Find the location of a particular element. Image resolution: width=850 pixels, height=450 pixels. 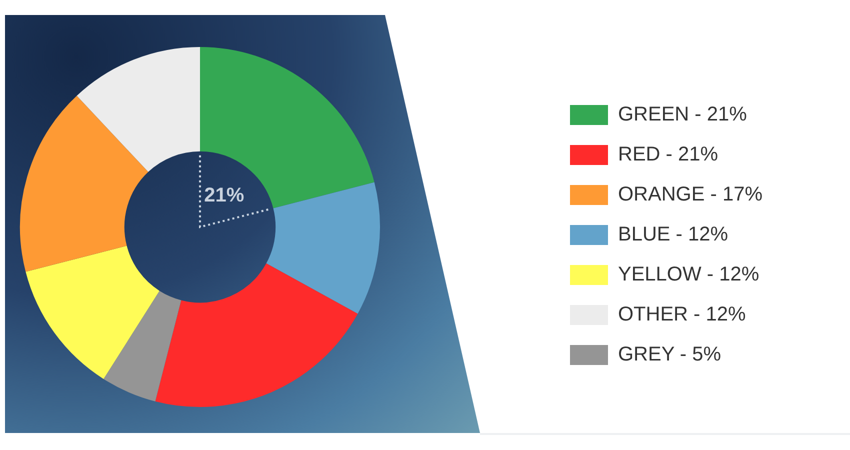

legend-label: YELLOW - 12% is located at coordinates (689, 275).